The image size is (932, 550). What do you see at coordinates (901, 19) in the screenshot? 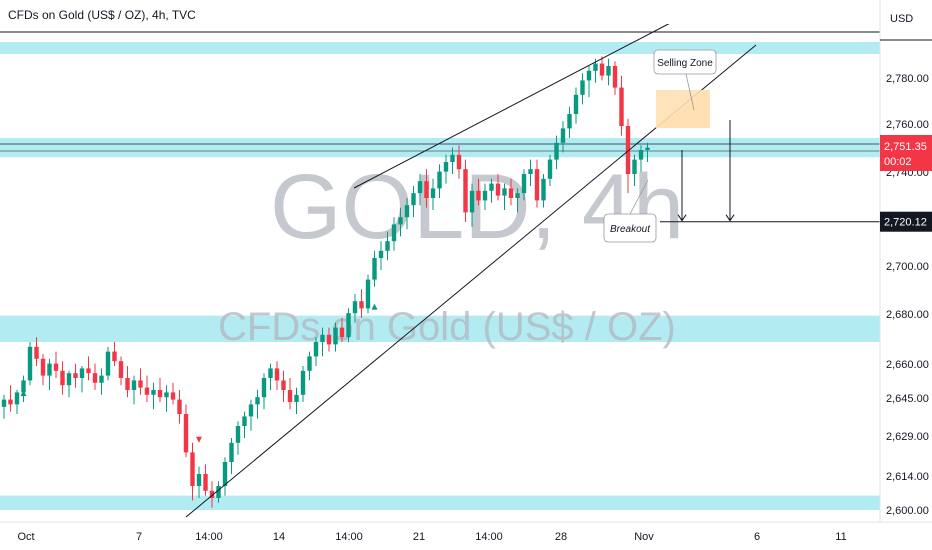
I see `currency-label: USD` at bounding box center [901, 19].